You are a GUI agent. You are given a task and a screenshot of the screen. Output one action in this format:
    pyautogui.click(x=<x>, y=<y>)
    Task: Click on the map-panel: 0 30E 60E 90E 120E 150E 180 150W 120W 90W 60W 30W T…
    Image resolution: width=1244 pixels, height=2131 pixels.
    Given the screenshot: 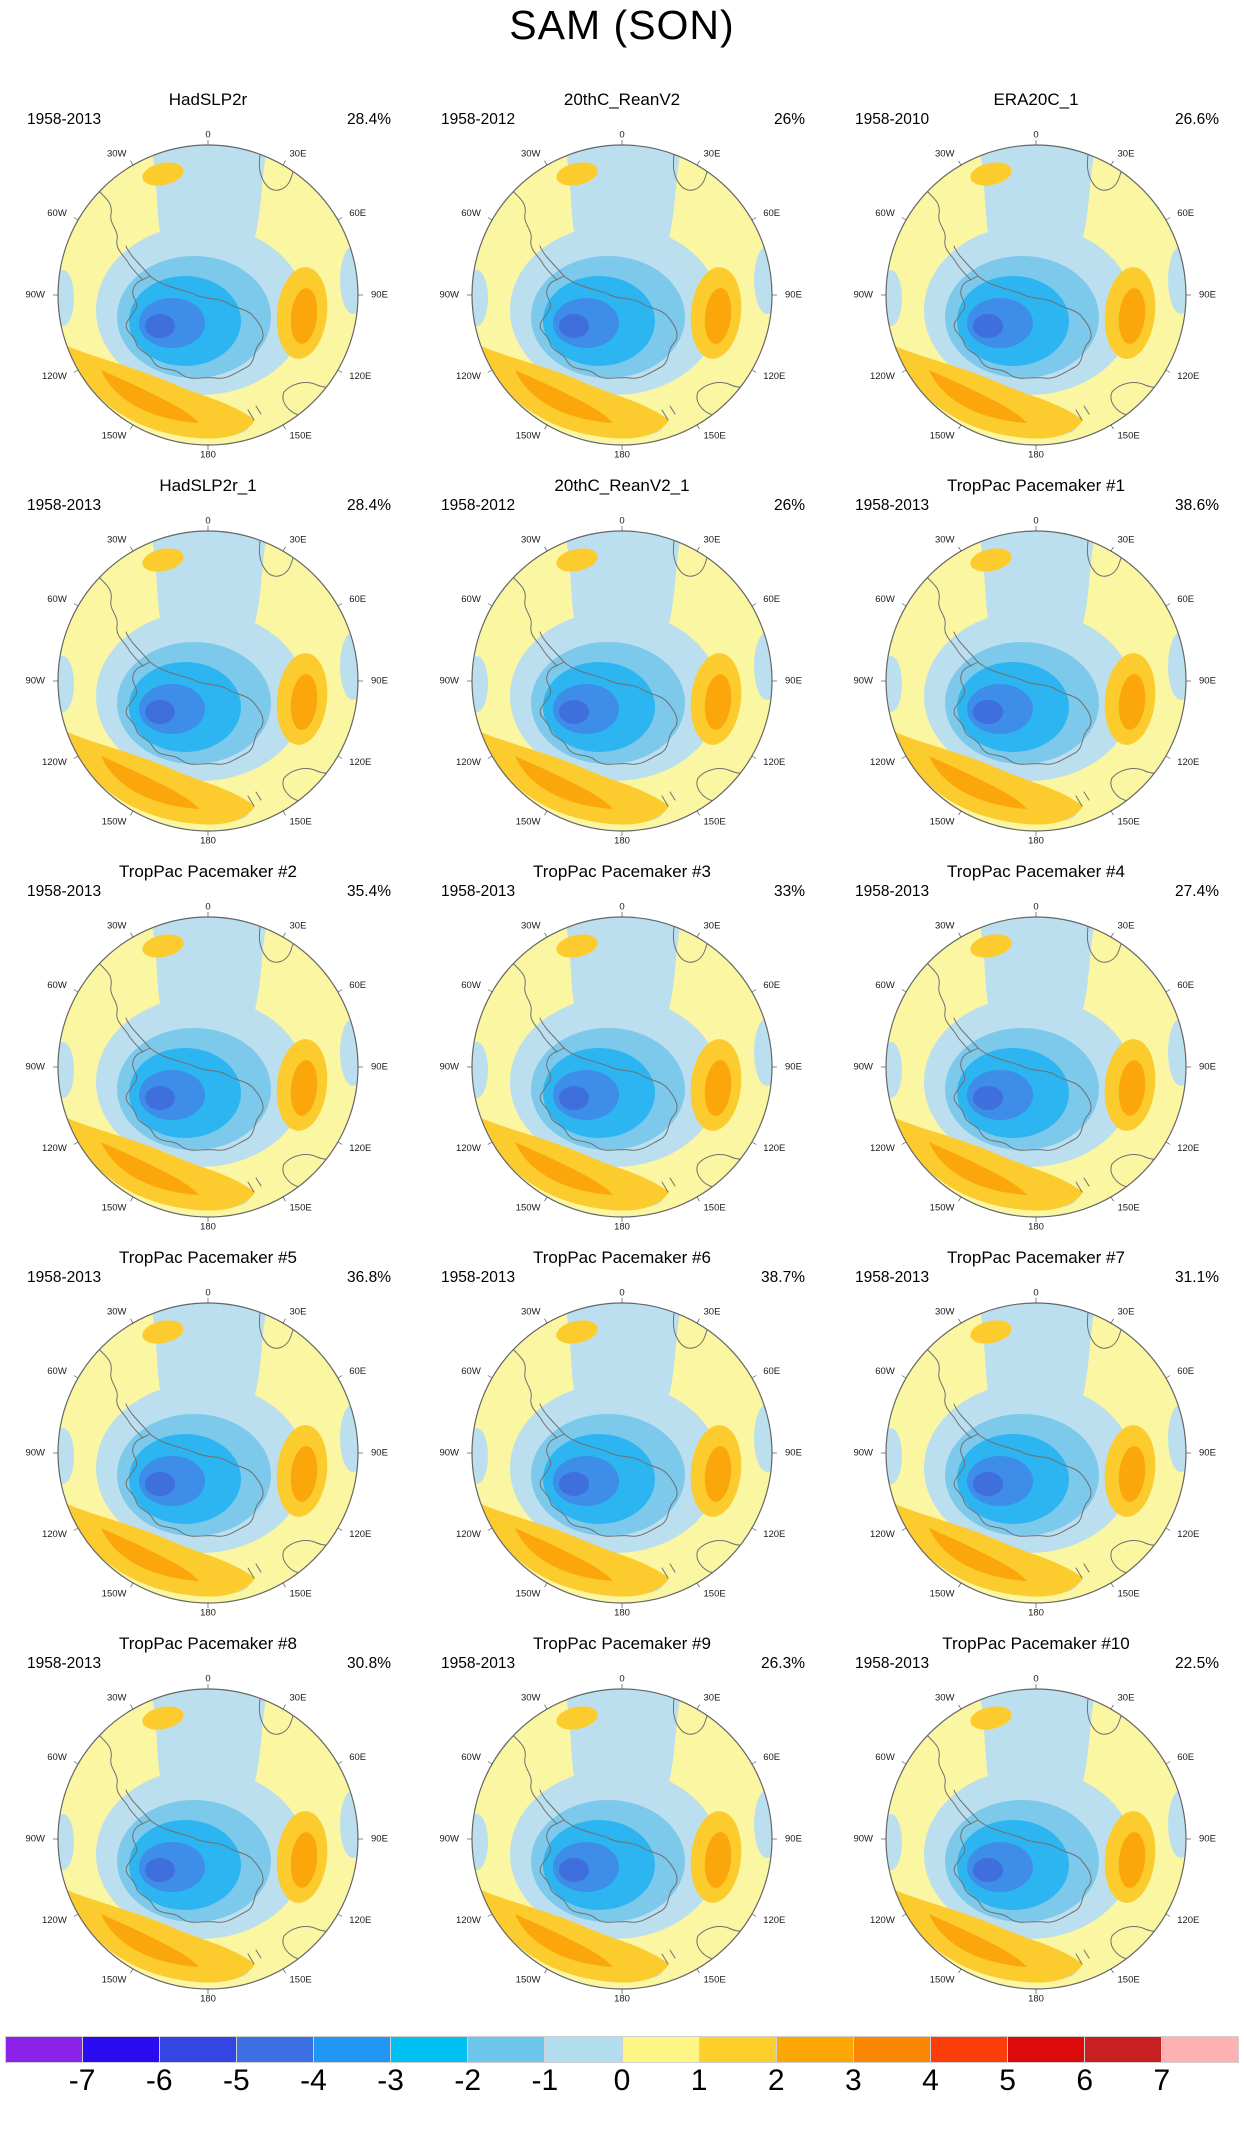 What is the action you would take?
    pyautogui.click(x=1036, y=1037)
    